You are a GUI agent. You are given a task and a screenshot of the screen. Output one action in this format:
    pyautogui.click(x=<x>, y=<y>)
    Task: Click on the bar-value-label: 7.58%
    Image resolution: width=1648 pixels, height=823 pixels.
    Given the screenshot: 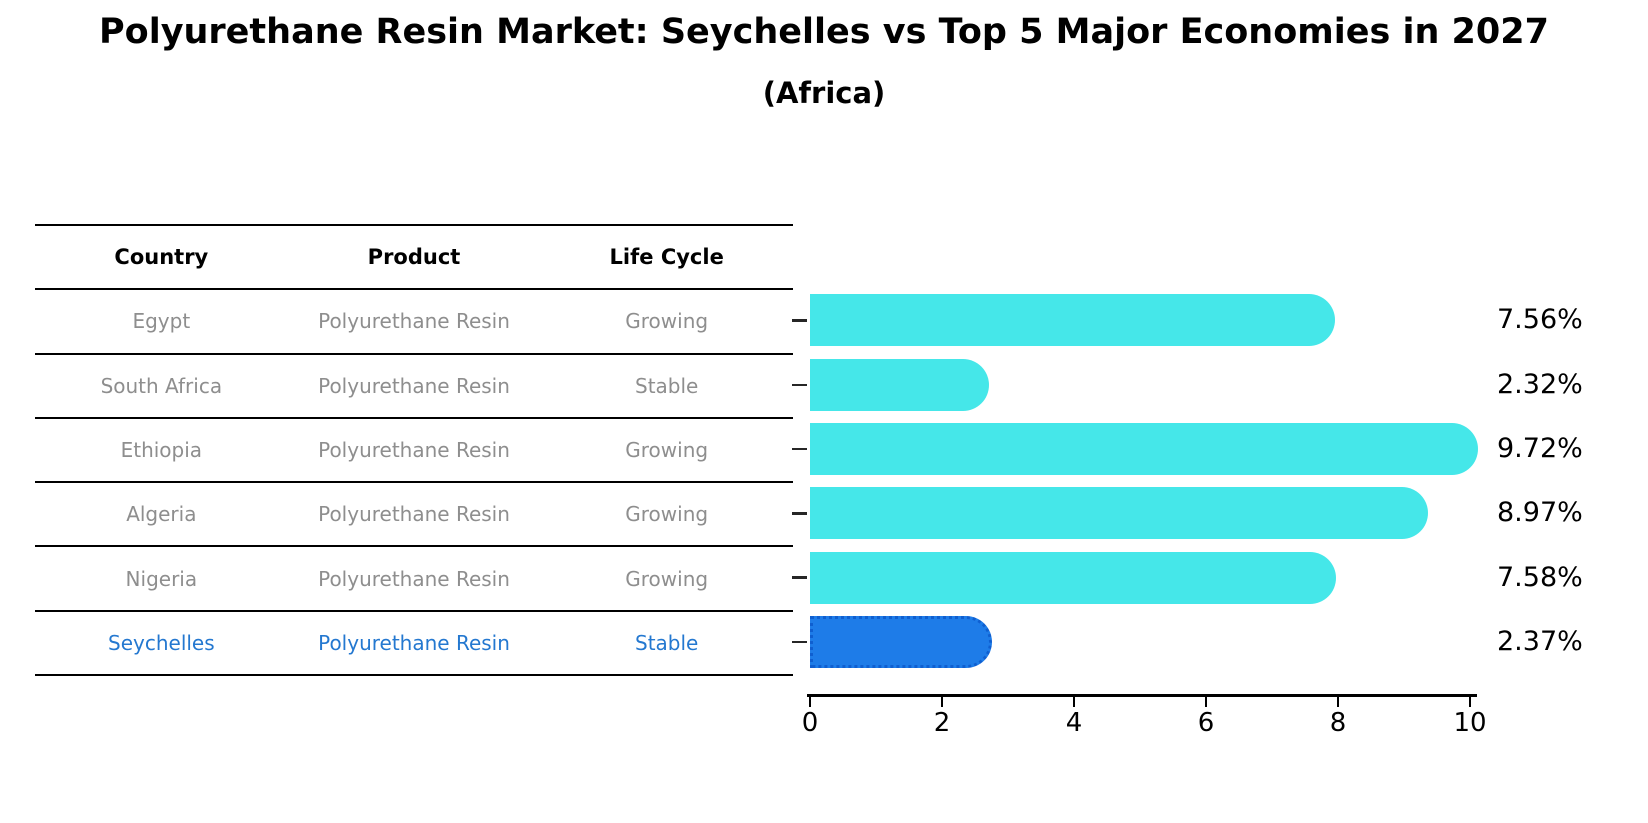 What is the action you would take?
    pyautogui.click(x=1540, y=577)
    